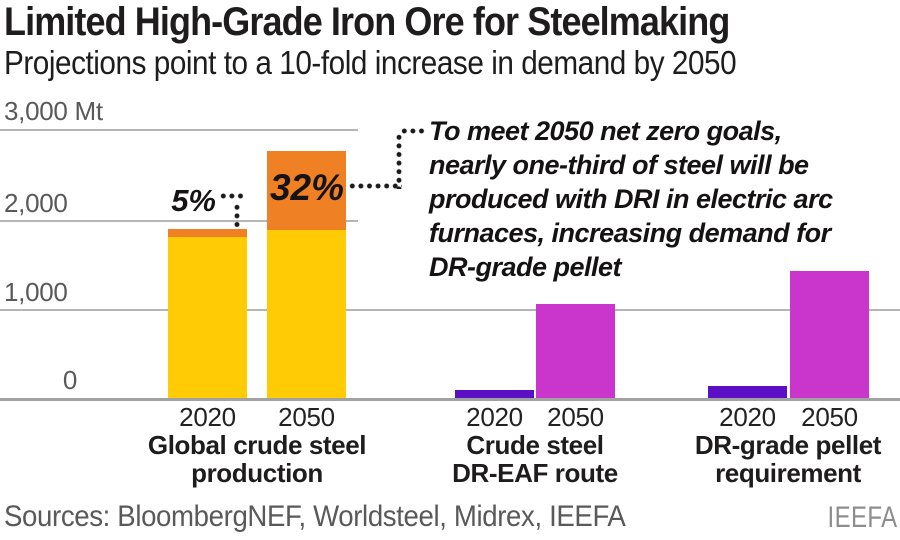 The width and height of the screenshot is (900, 540). Describe the element at coordinates (193, 200) in the screenshot. I see `dri-share-label-2020: 5%` at that location.